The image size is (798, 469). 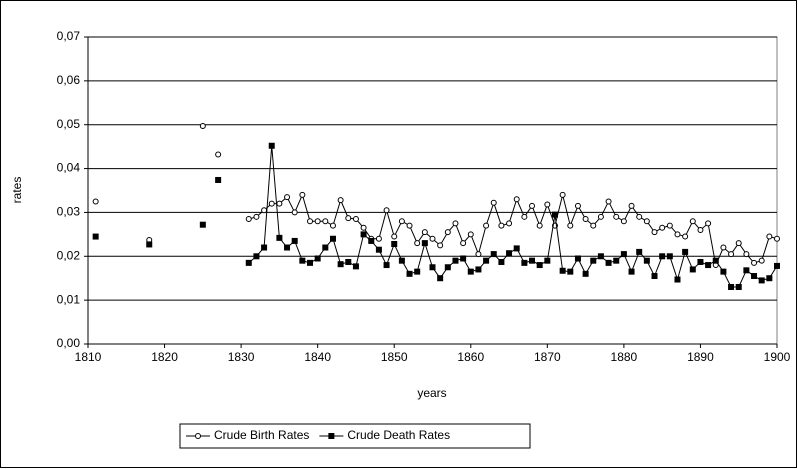 What do you see at coordinates (777, 357) in the screenshot?
I see `x-tick-label: 1900` at bounding box center [777, 357].